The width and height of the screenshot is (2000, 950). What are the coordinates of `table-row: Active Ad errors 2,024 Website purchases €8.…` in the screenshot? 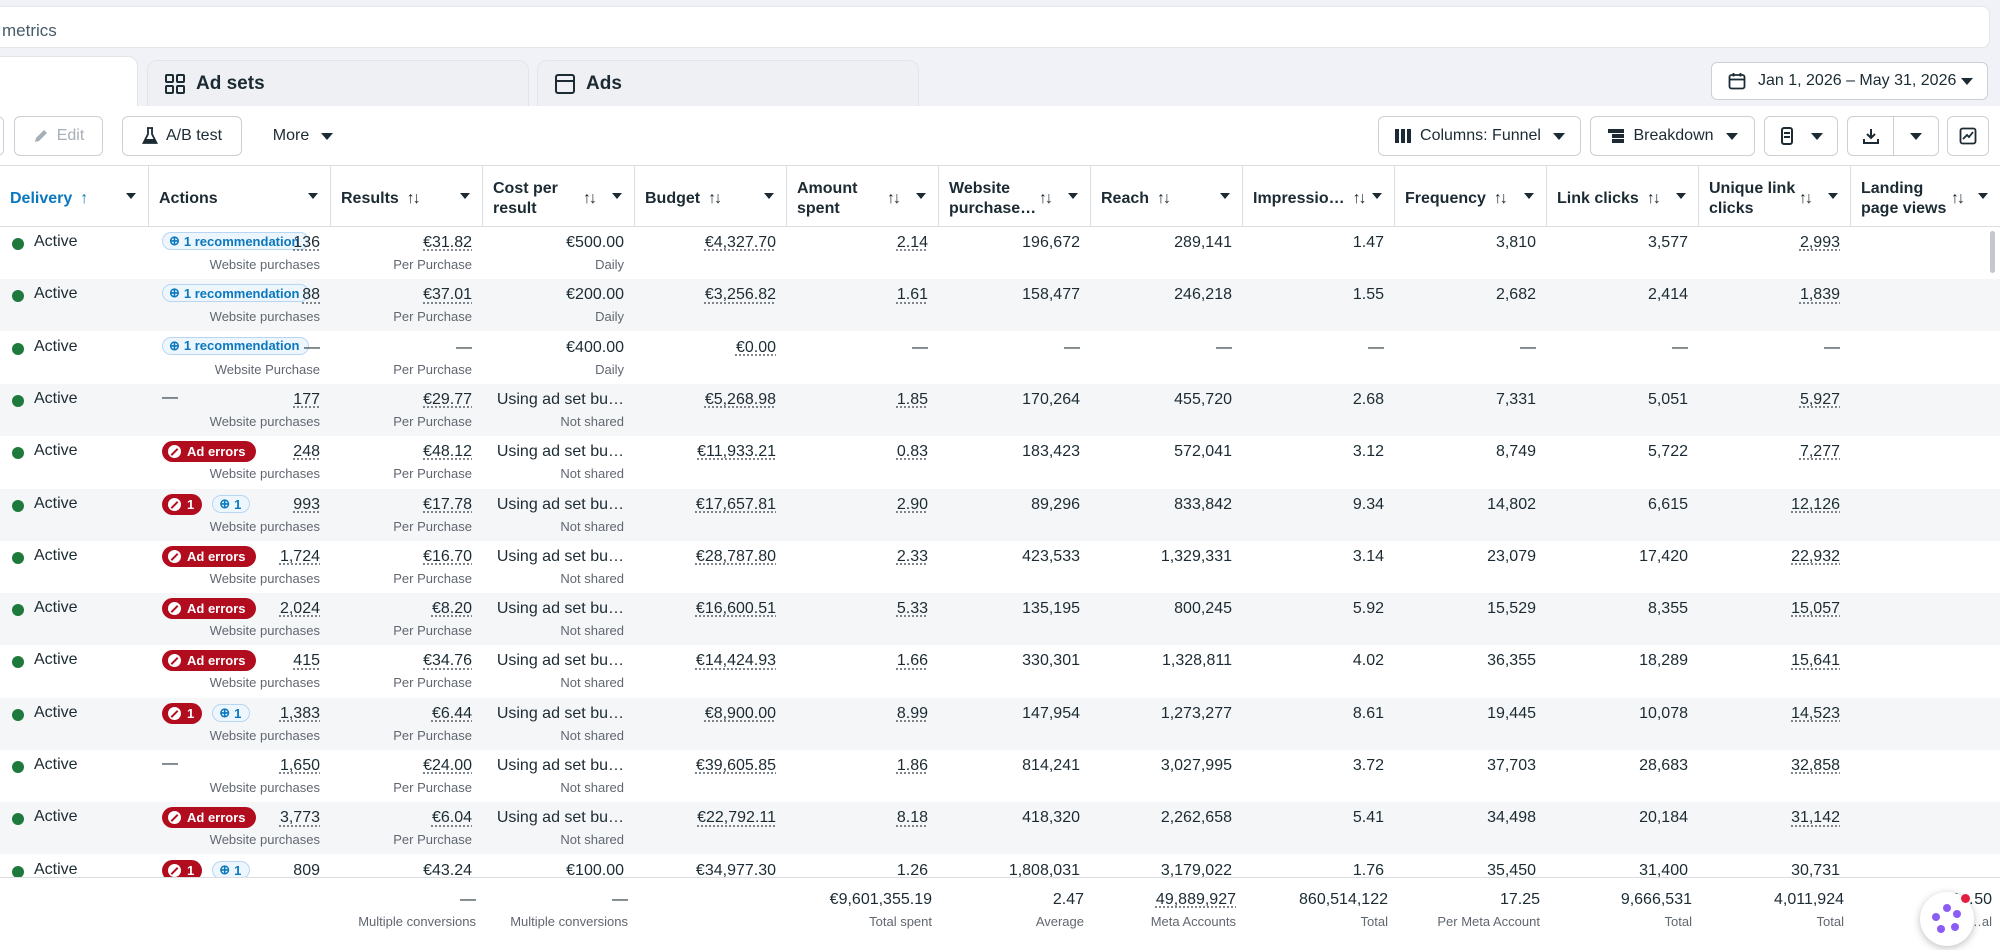 It's located at (1000, 619).